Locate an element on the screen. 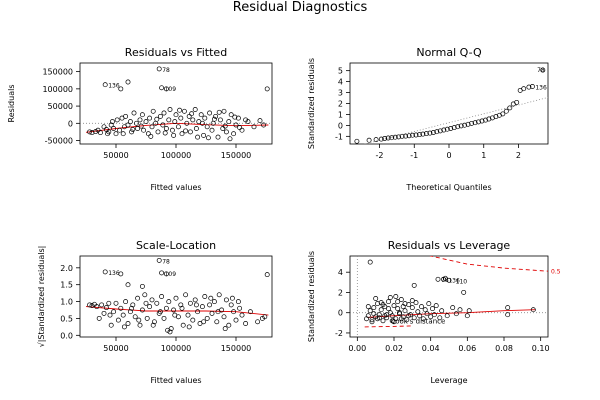 The image size is (600, 400). qq-reference-line is located at coordinates (455, 120).